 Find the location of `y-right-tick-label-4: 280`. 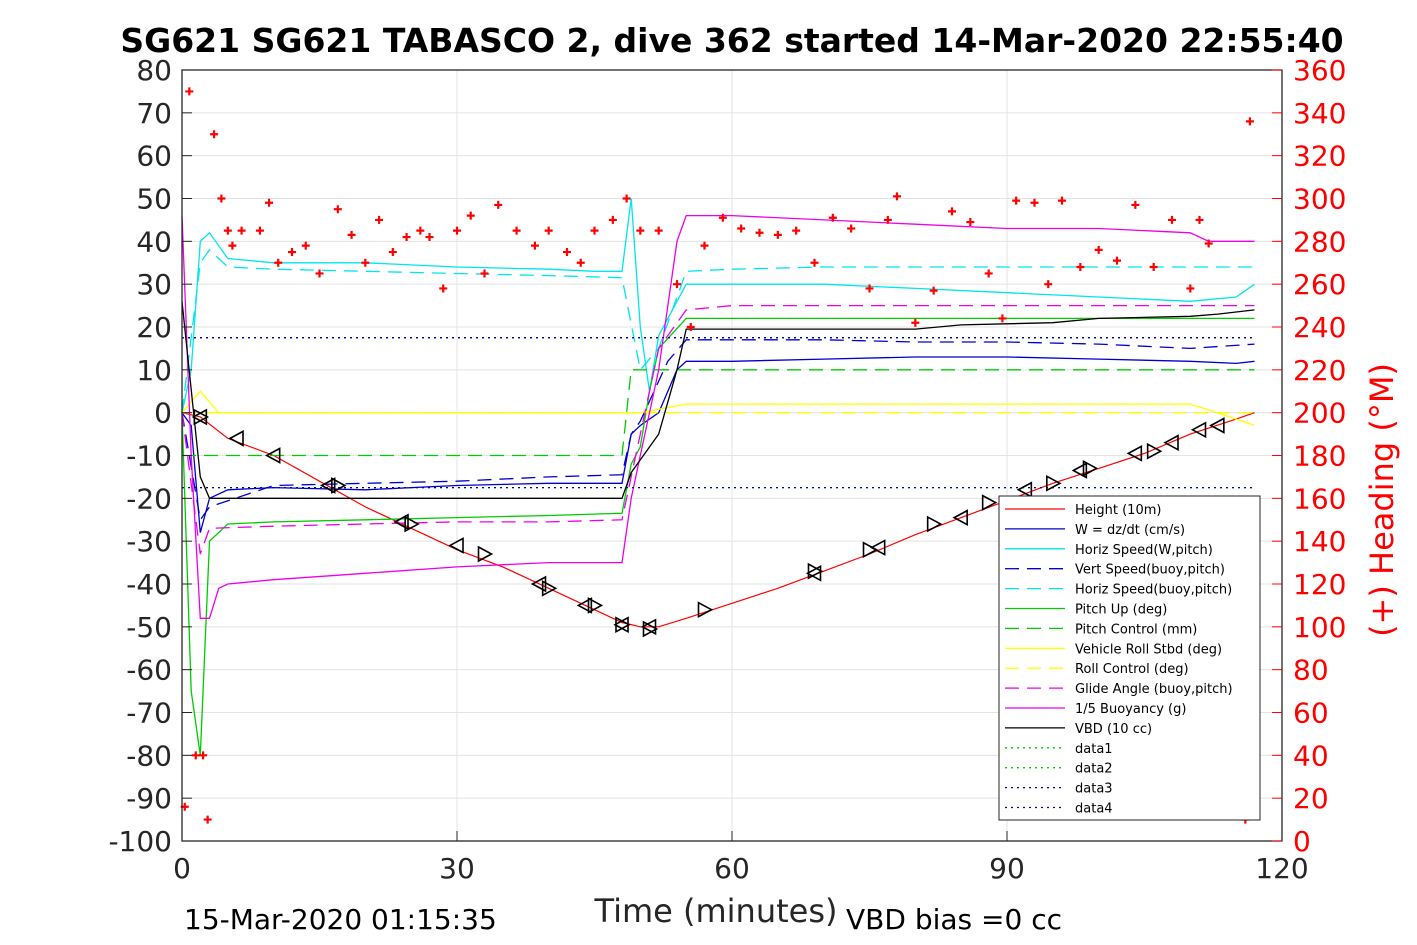

y-right-tick-label-4: 280 is located at coordinates (1319, 241).